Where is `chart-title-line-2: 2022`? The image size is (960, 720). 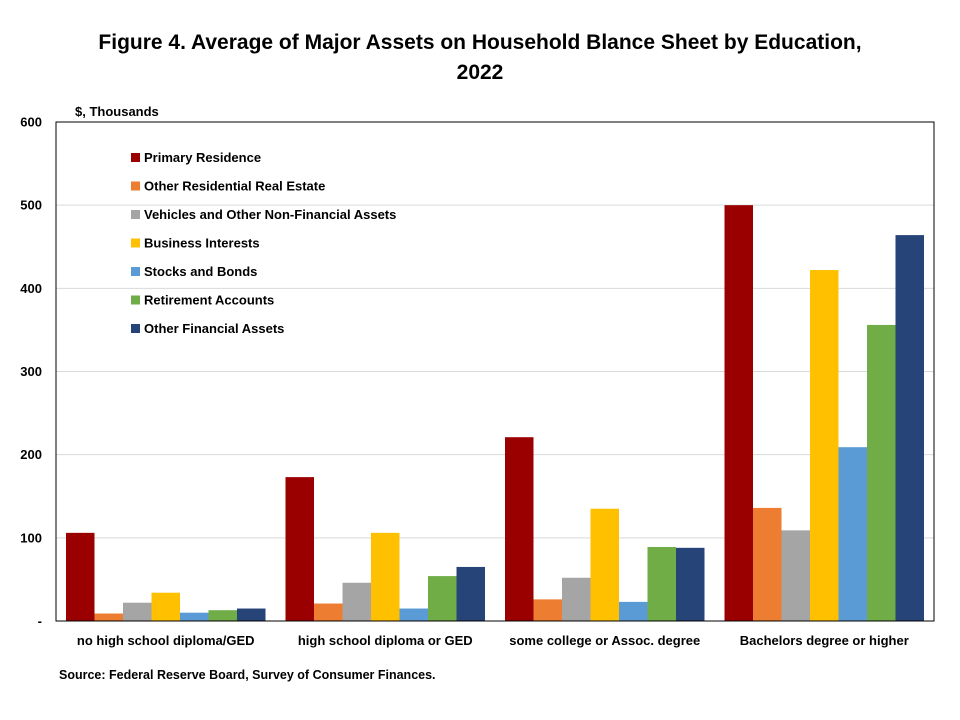
chart-title-line-2: 2022 is located at coordinates (480, 72).